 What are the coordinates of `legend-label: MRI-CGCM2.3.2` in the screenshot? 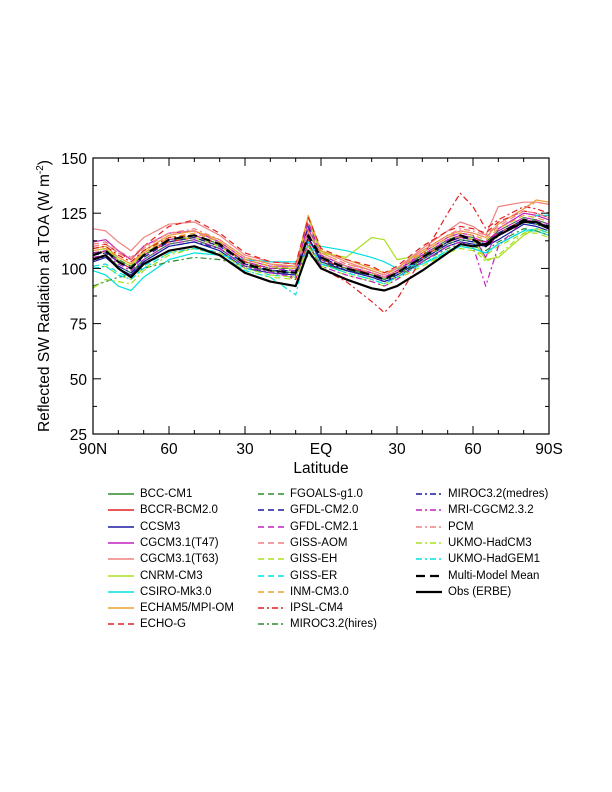 It's located at (491, 510).